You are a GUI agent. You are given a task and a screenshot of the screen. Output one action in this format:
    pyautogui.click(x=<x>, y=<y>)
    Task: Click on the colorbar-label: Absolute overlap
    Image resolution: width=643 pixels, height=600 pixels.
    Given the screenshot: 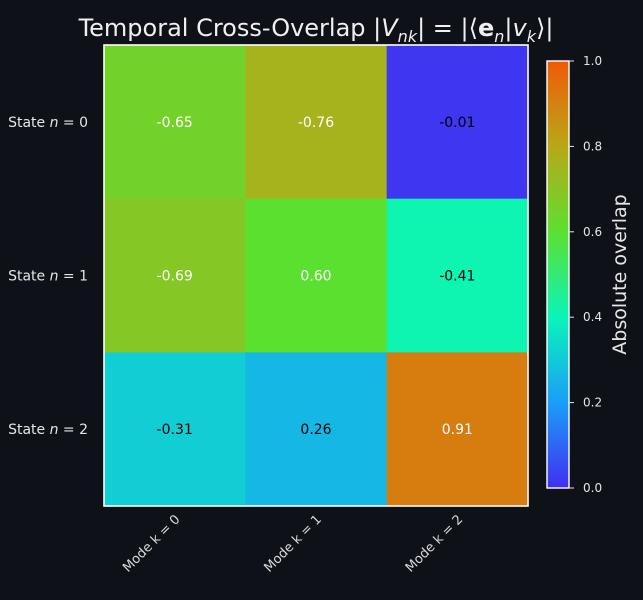 What is the action you would take?
    pyautogui.click(x=620, y=274)
    